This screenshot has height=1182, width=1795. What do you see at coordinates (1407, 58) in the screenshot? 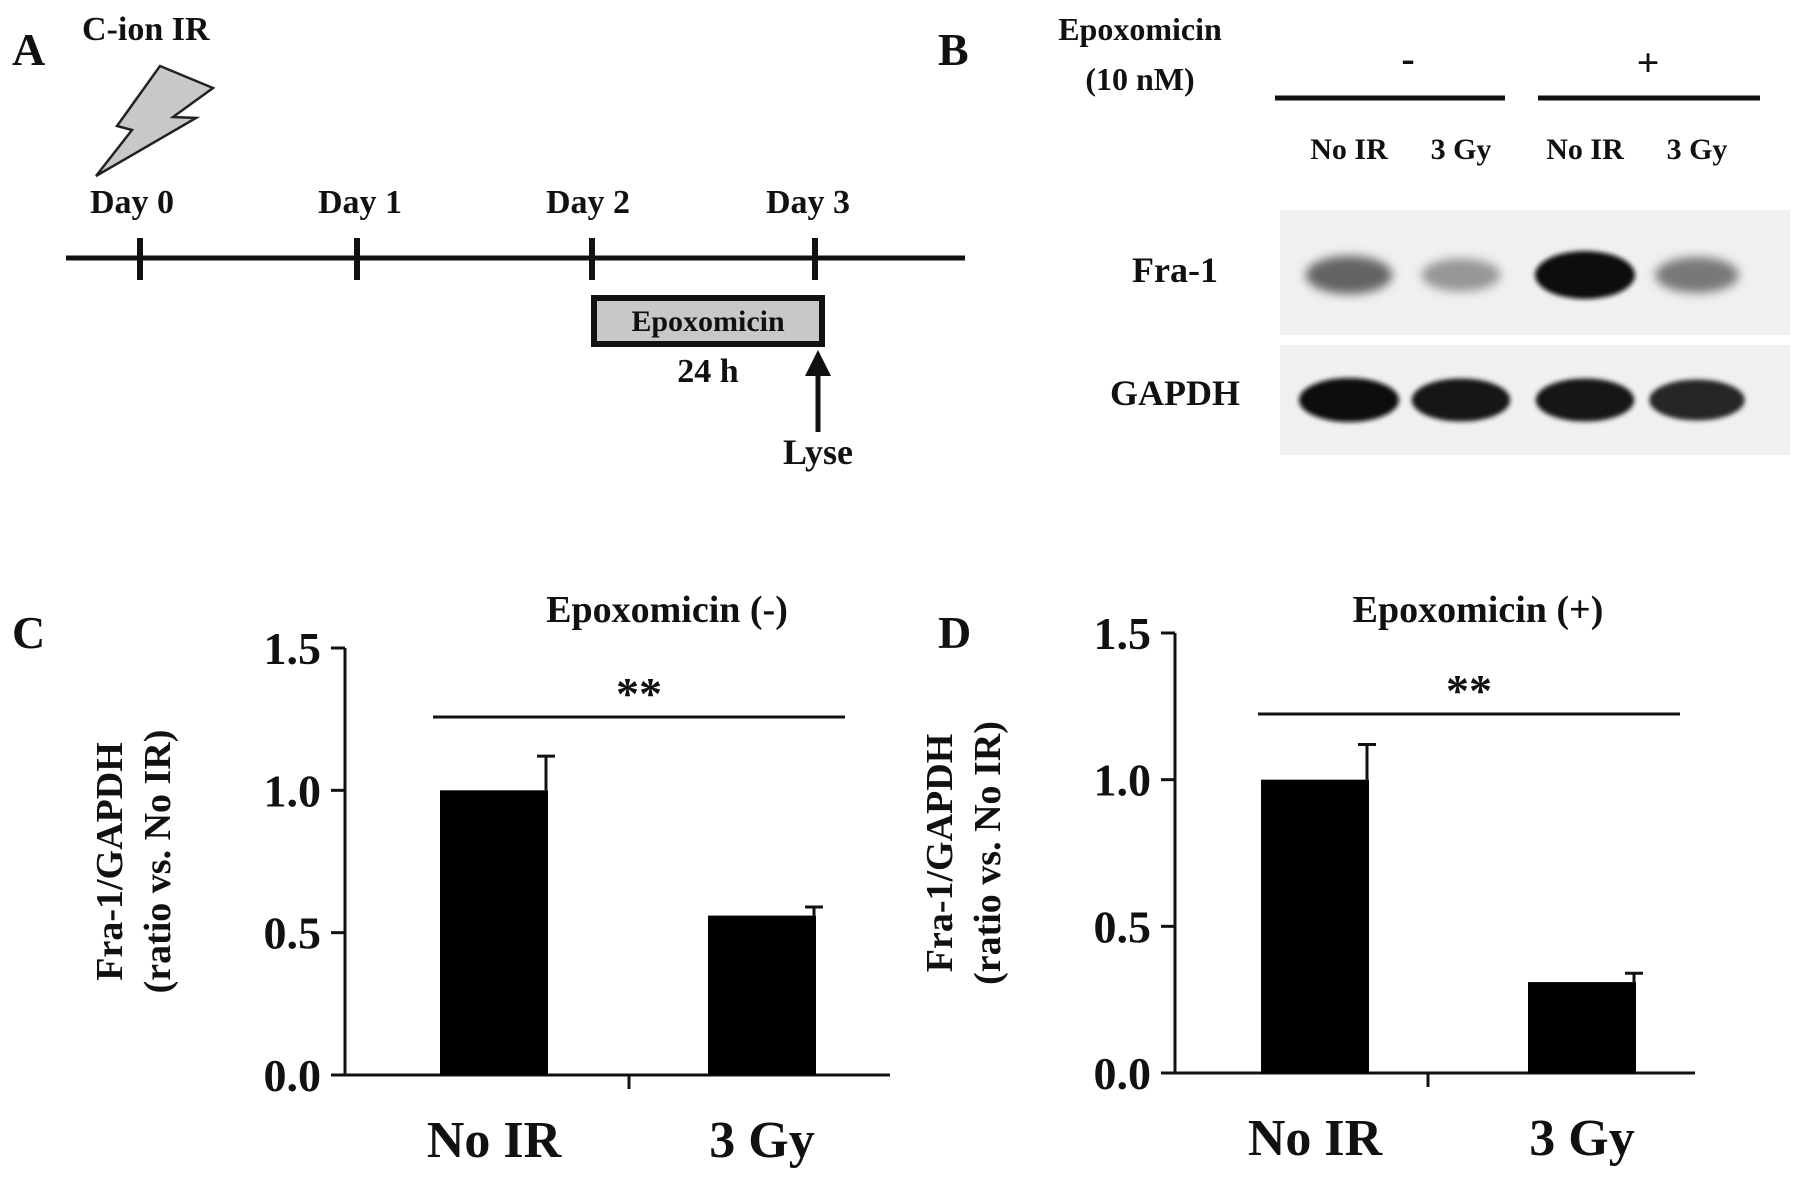
I see `group-minus-label: -` at bounding box center [1407, 58].